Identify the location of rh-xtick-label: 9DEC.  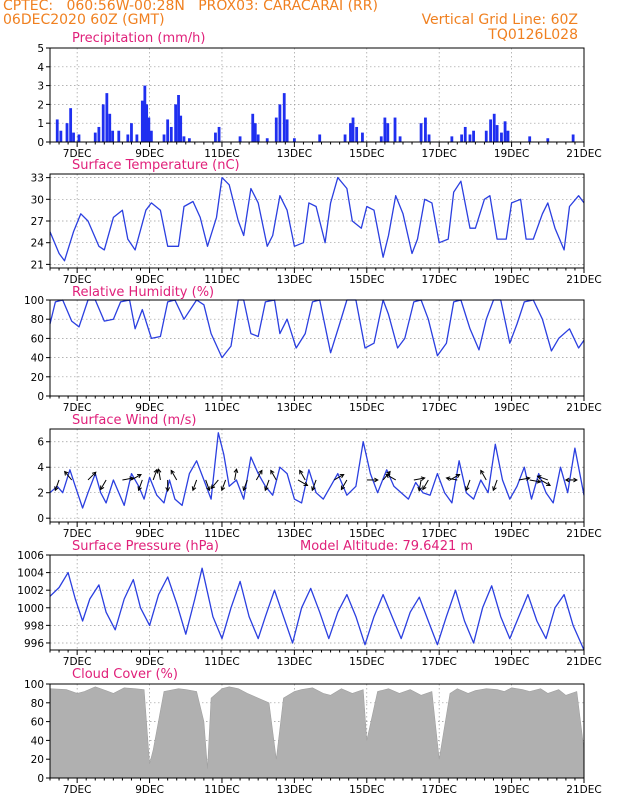
(149, 408).